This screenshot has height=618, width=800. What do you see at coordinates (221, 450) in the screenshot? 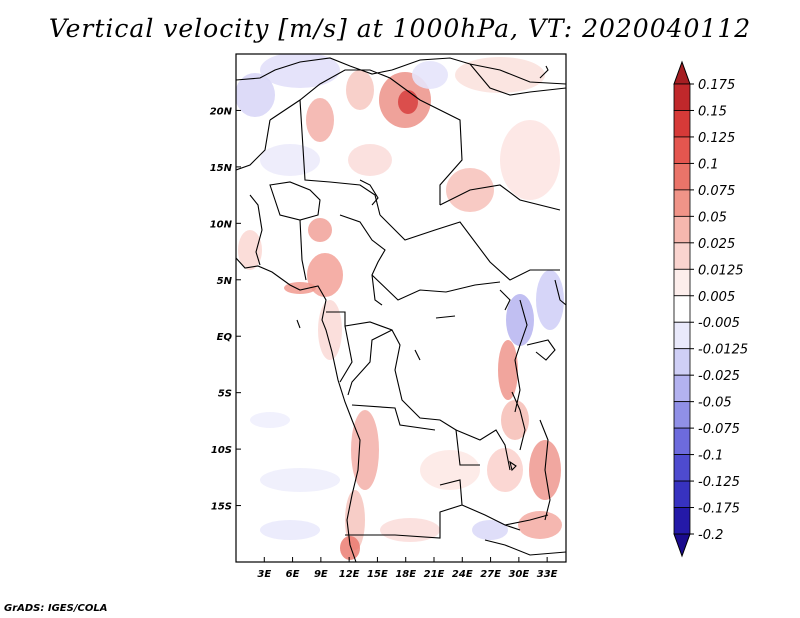
I see `lat-tick-label: 10S` at bounding box center [221, 450].